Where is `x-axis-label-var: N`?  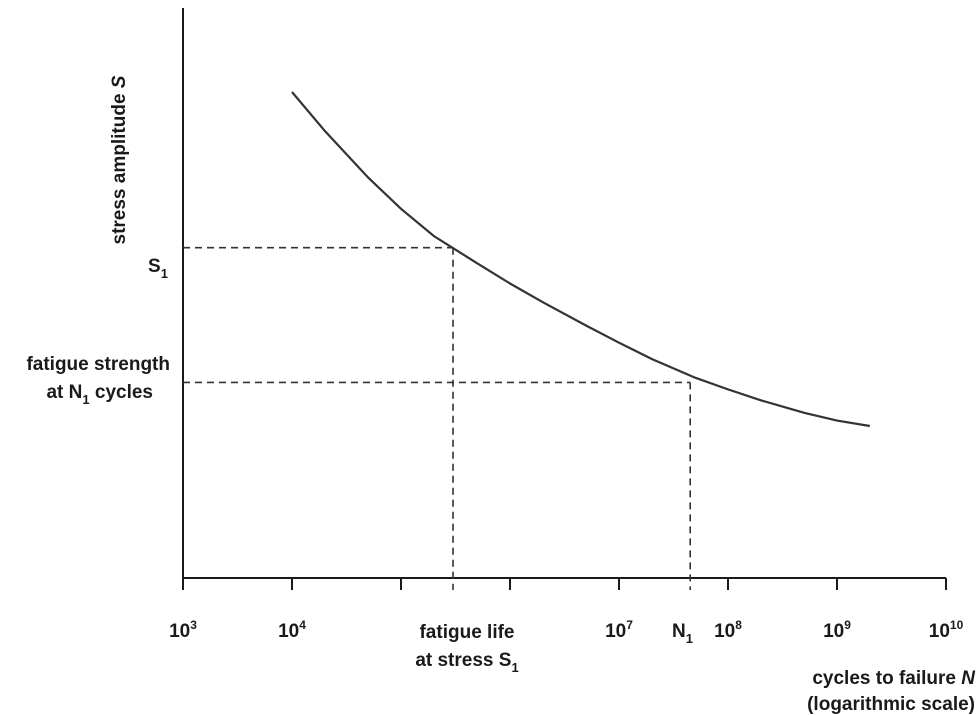
x-axis-label-var: N is located at coordinates (968, 678).